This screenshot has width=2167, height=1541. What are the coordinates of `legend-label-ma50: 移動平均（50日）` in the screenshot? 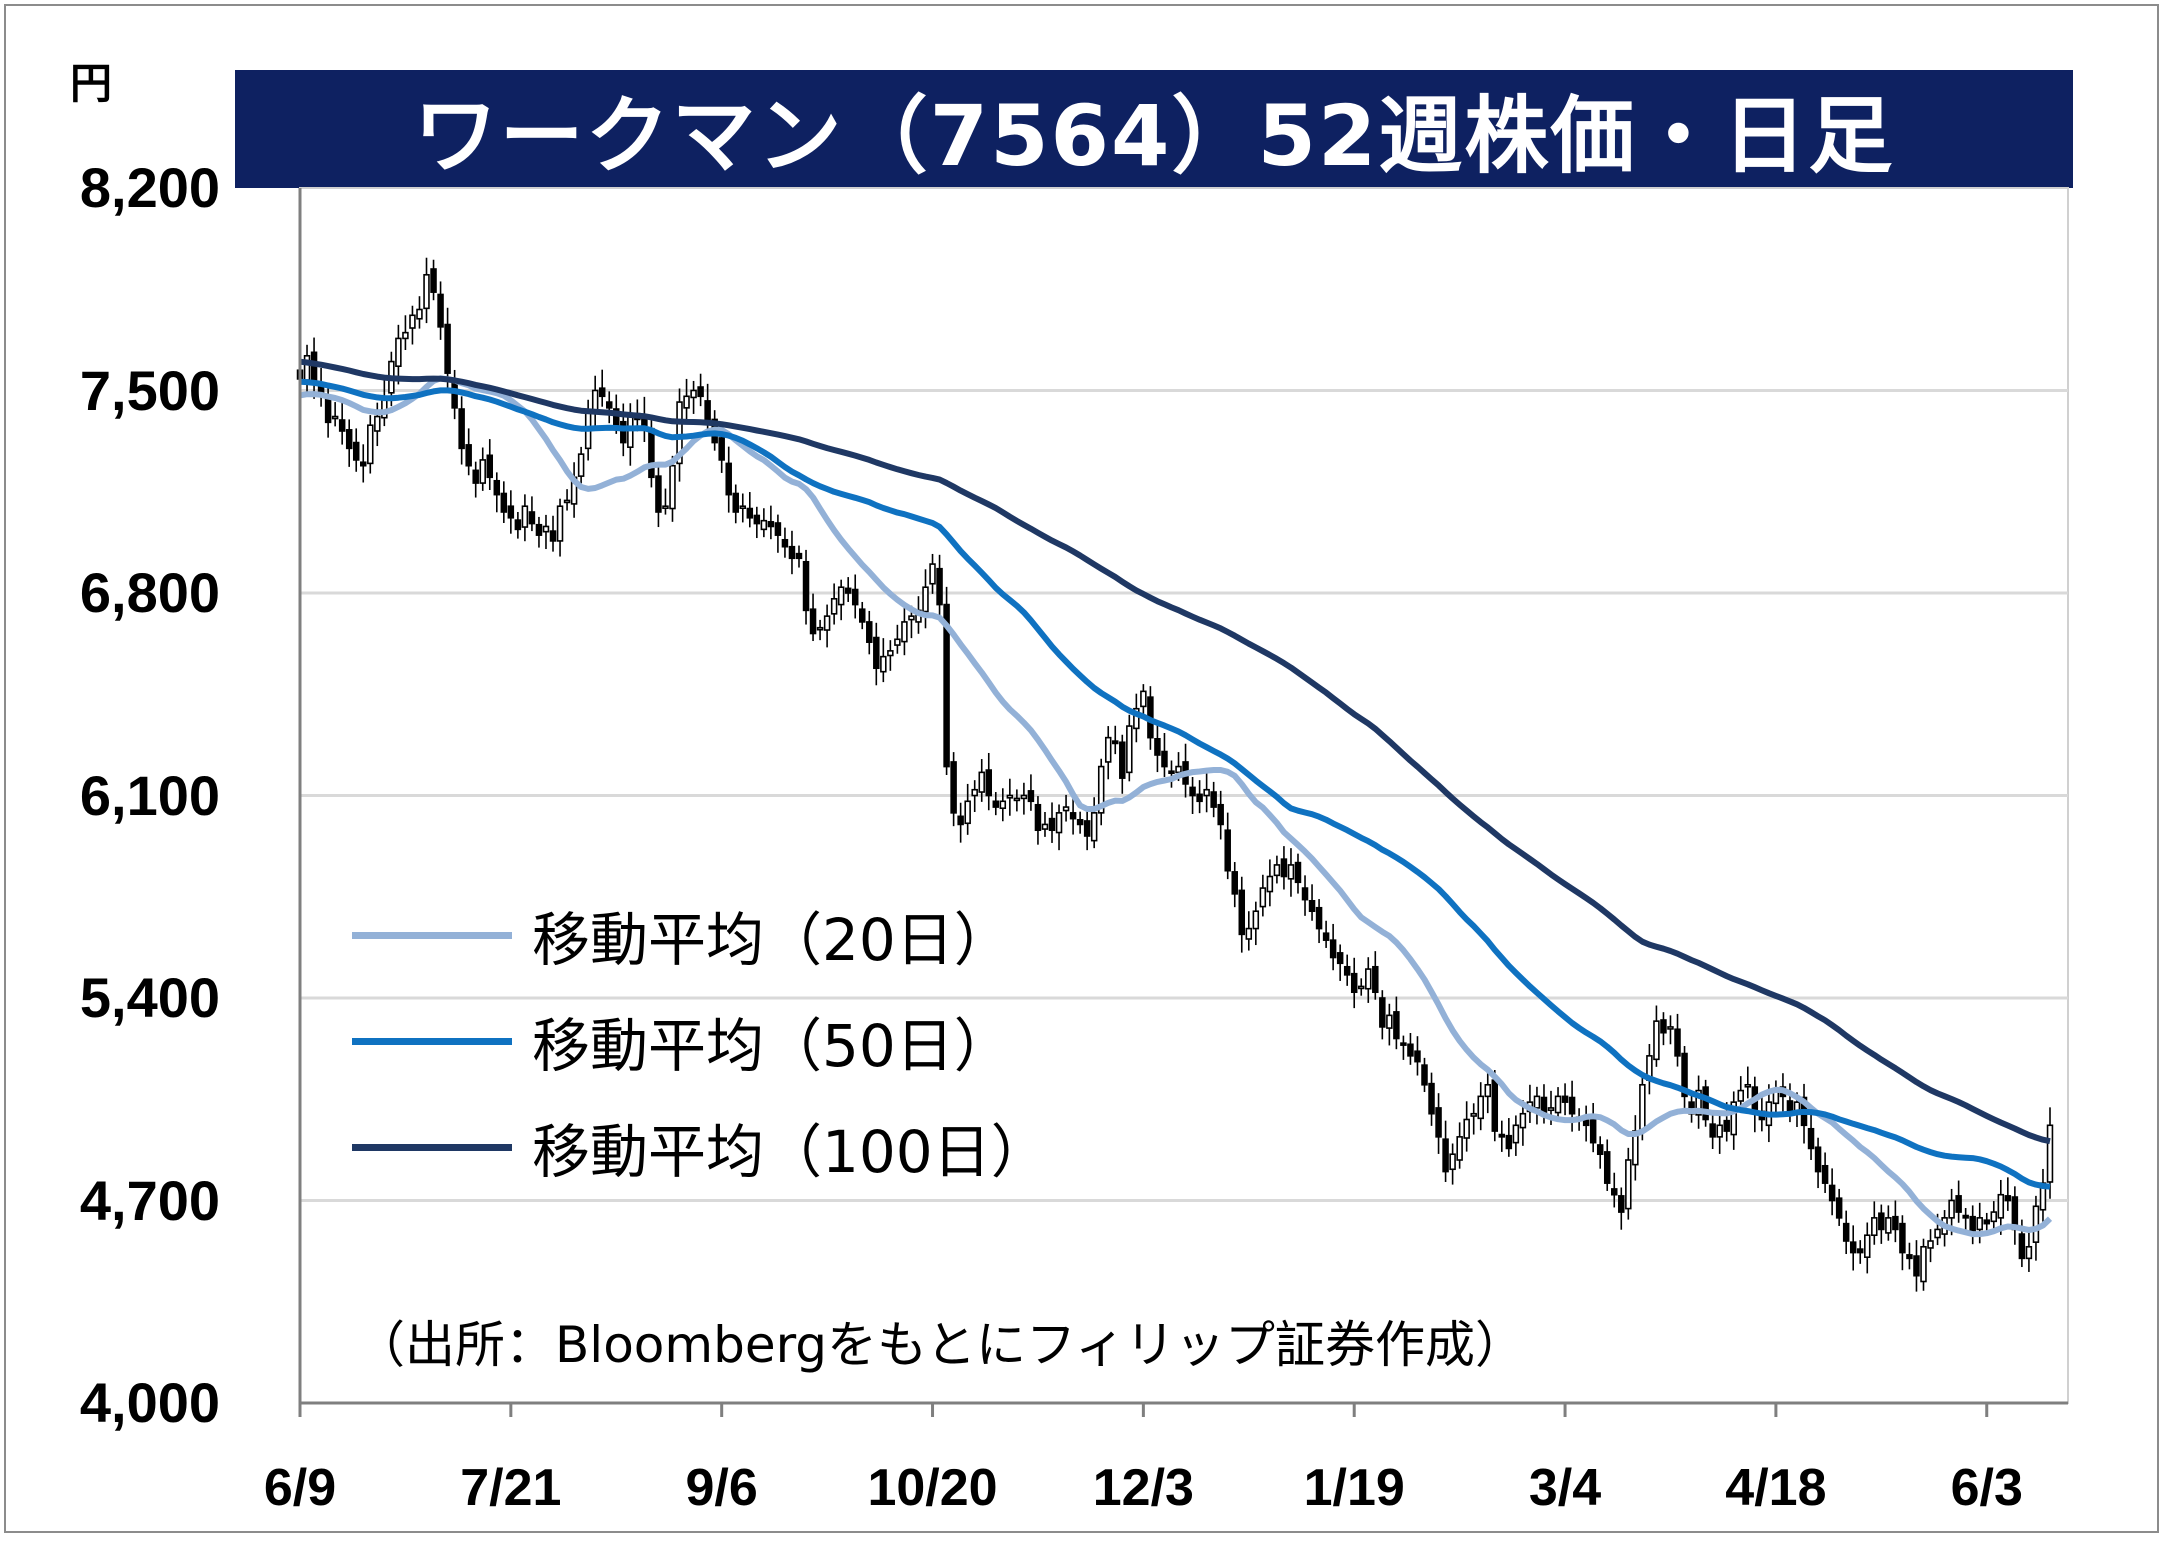 It's located at (772, 1046).